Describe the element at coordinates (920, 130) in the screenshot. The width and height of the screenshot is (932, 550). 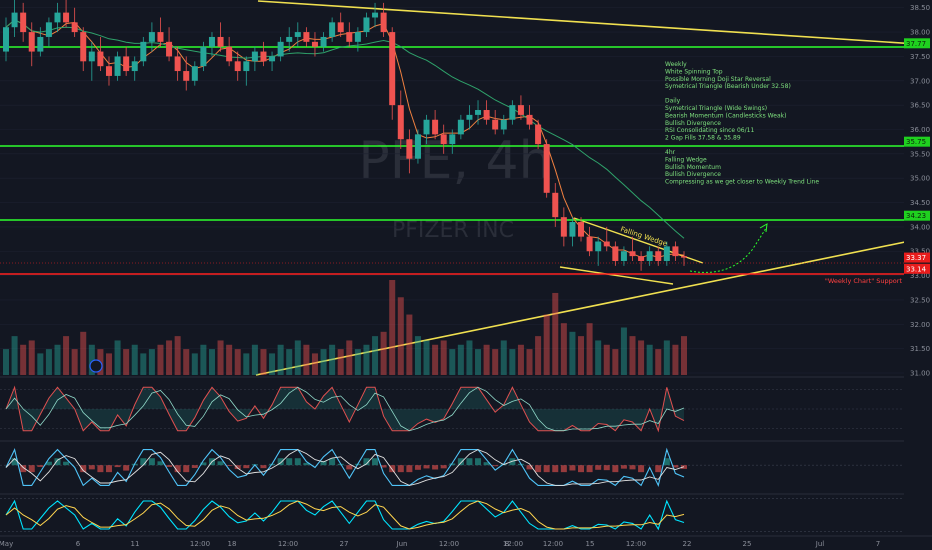
I see `price-tick: 36.00` at that location.